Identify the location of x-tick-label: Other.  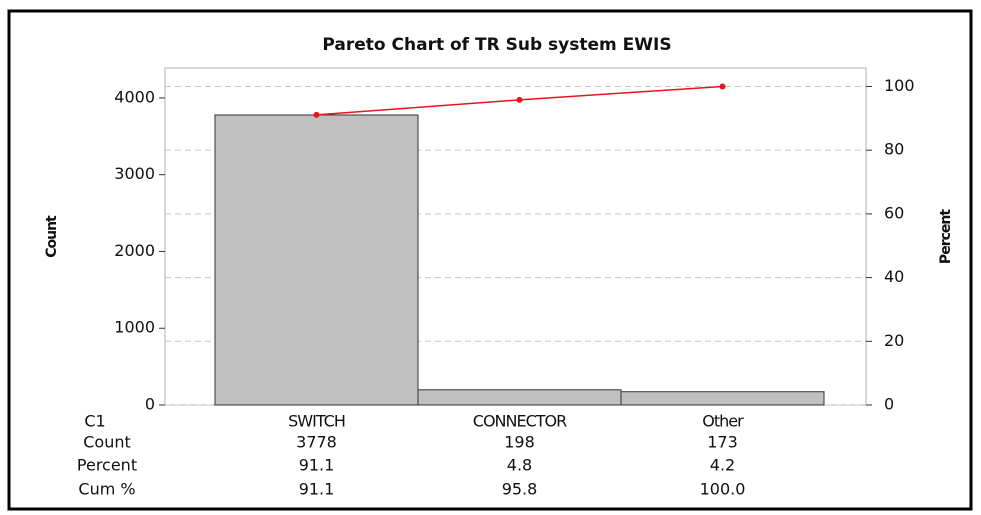
(723, 421).